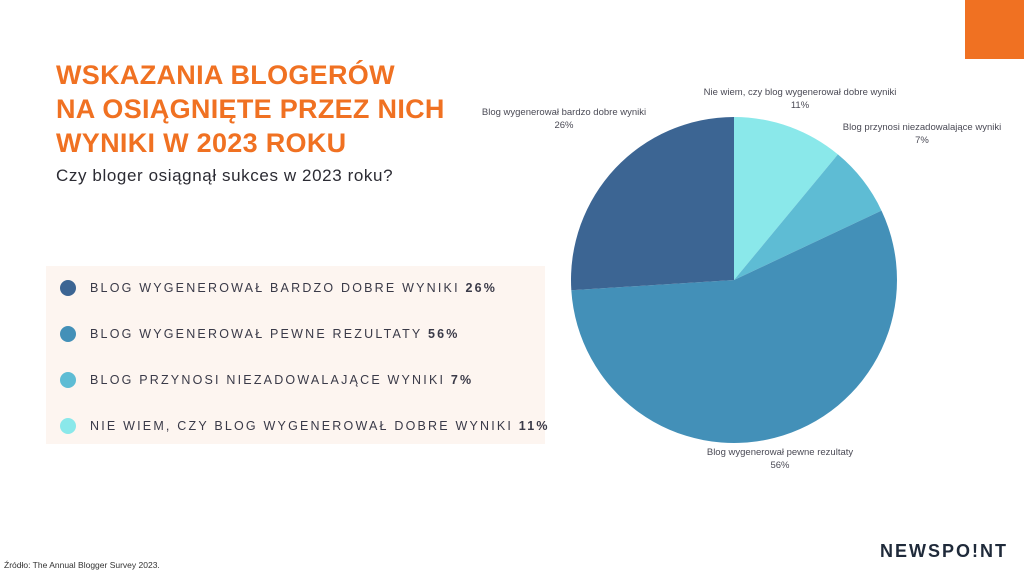 The image size is (1024, 576). What do you see at coordinates (780, 452) in the screenshot?
I see `slice-label: Blog wygenerował pewne rezultaty` at bounding box center [780, 452].